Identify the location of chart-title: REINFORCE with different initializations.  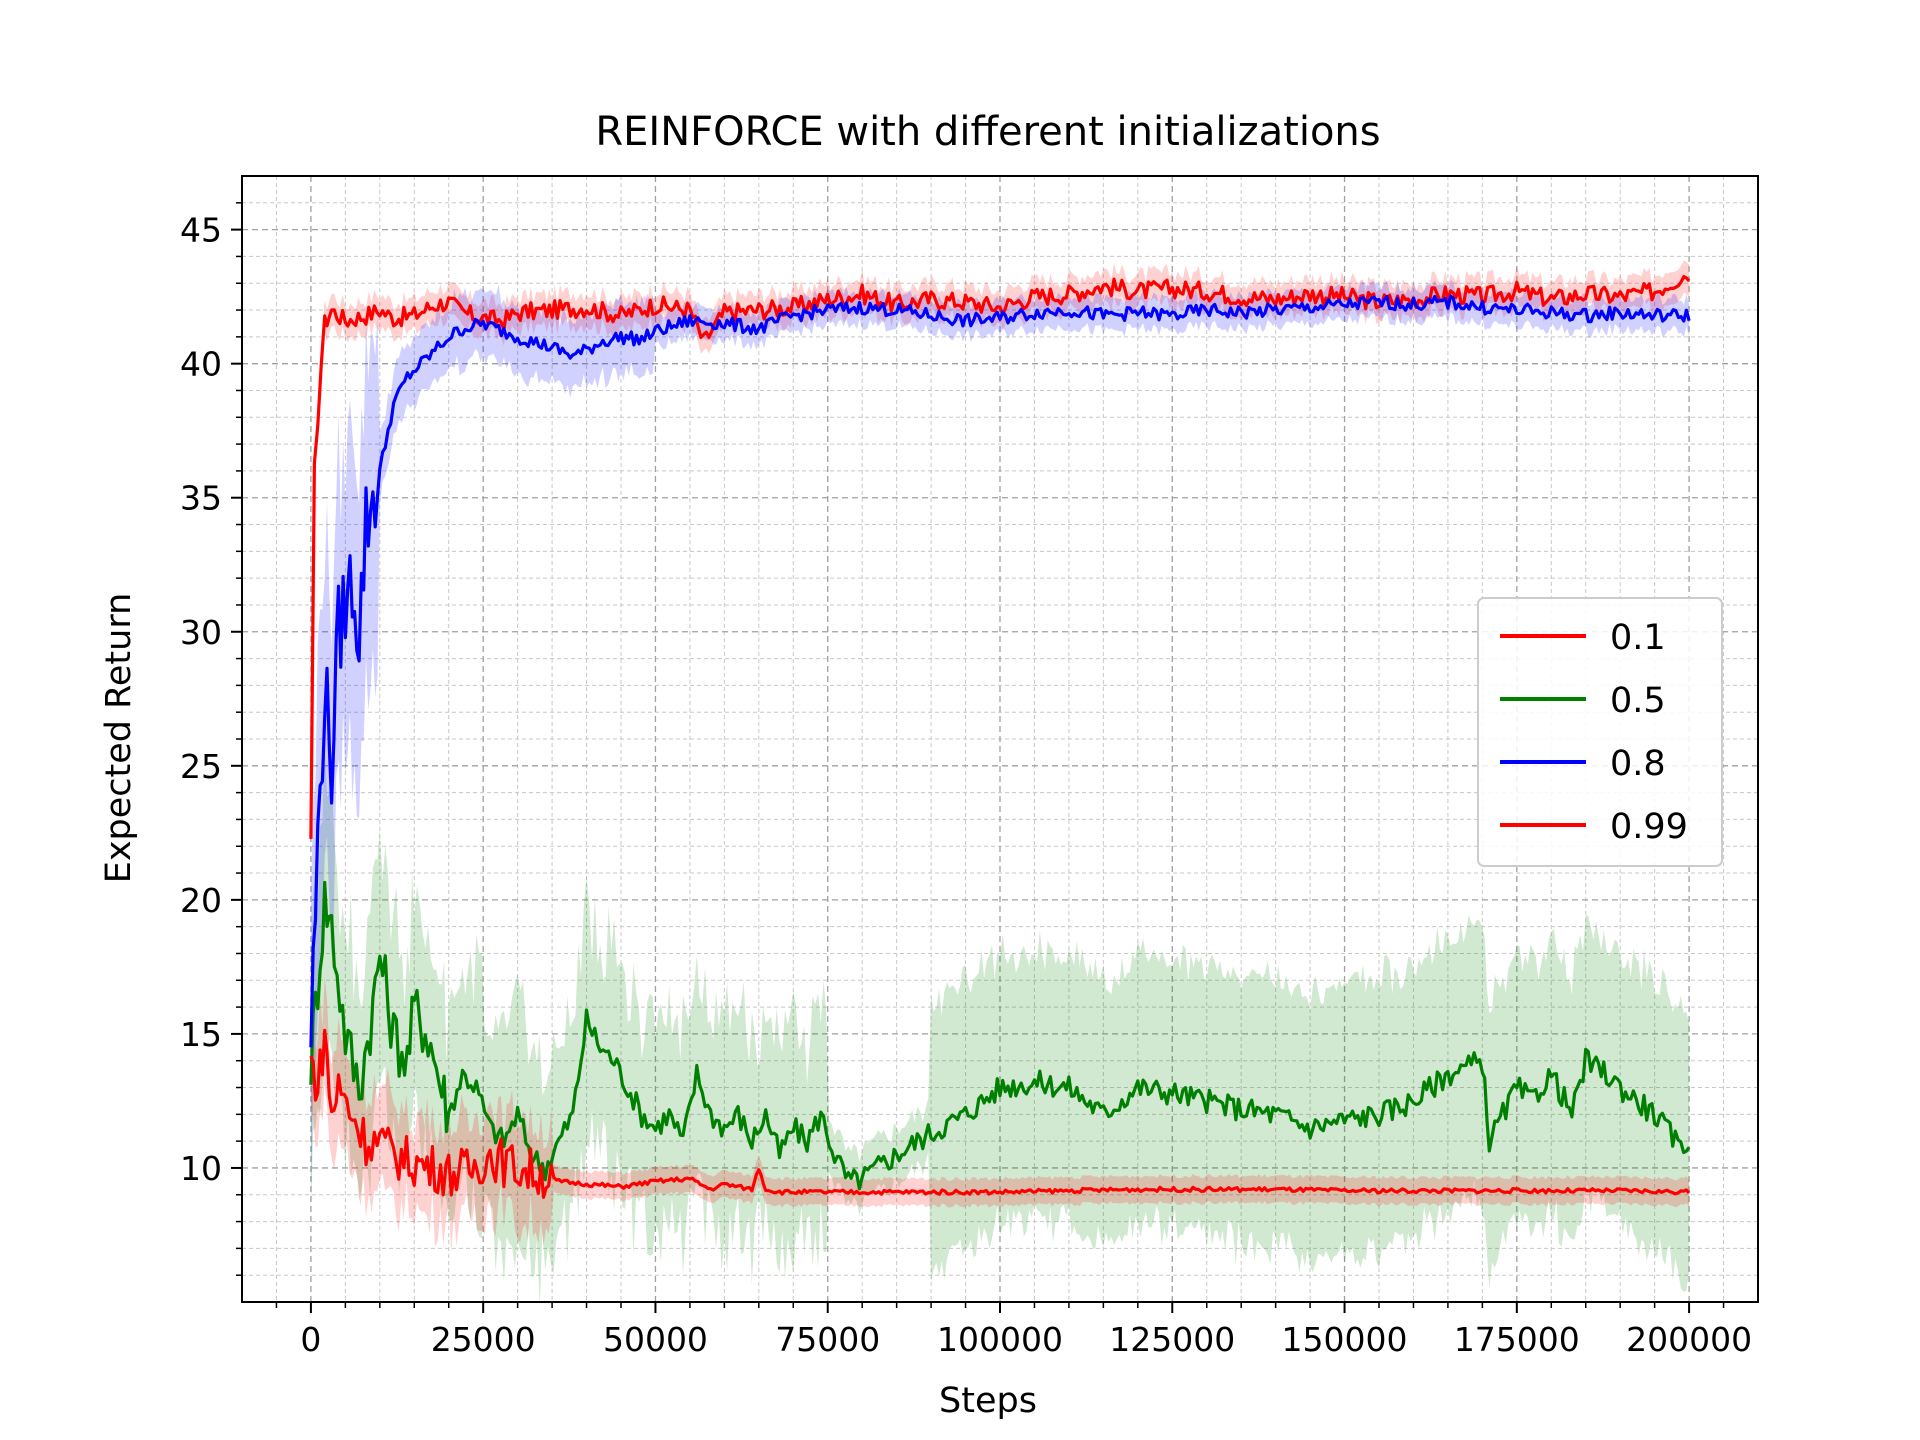
(987, 132).